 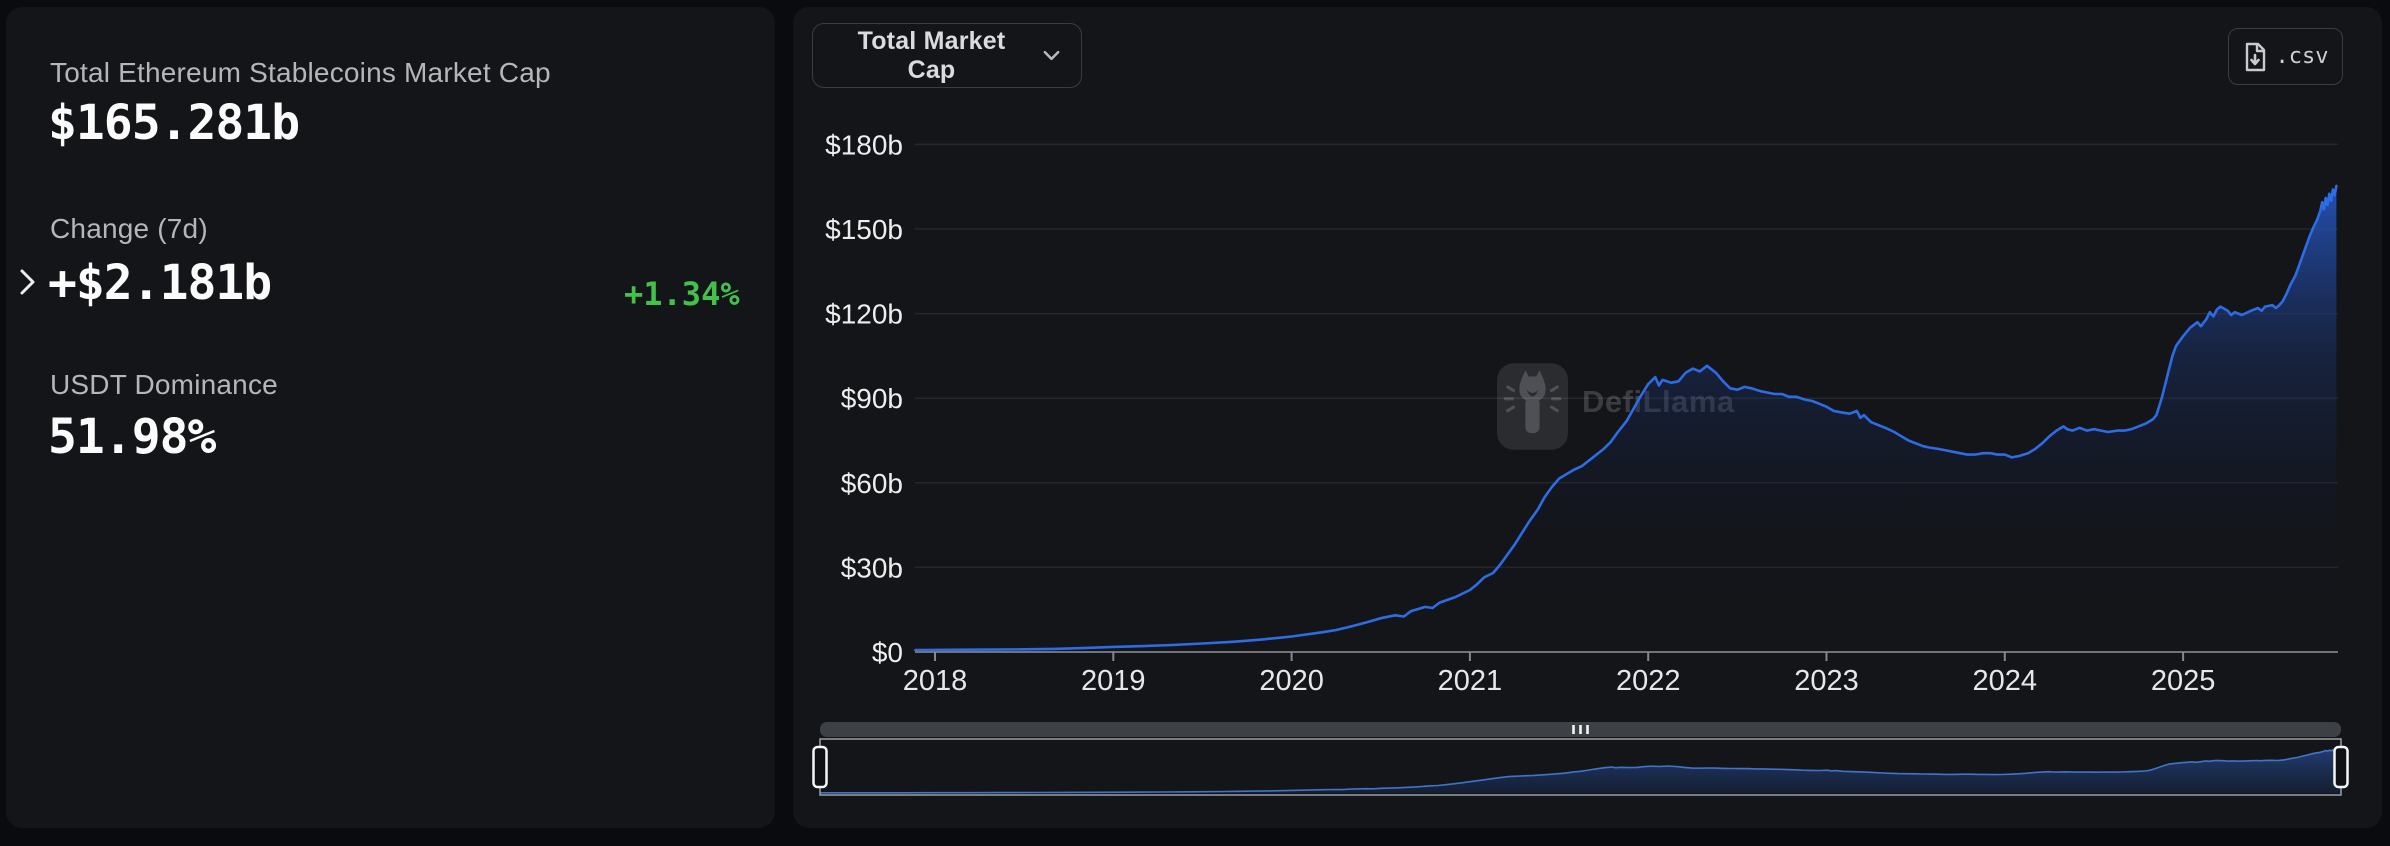 I want to click on y-axis-label: $30b, so click(x=872, y=567).